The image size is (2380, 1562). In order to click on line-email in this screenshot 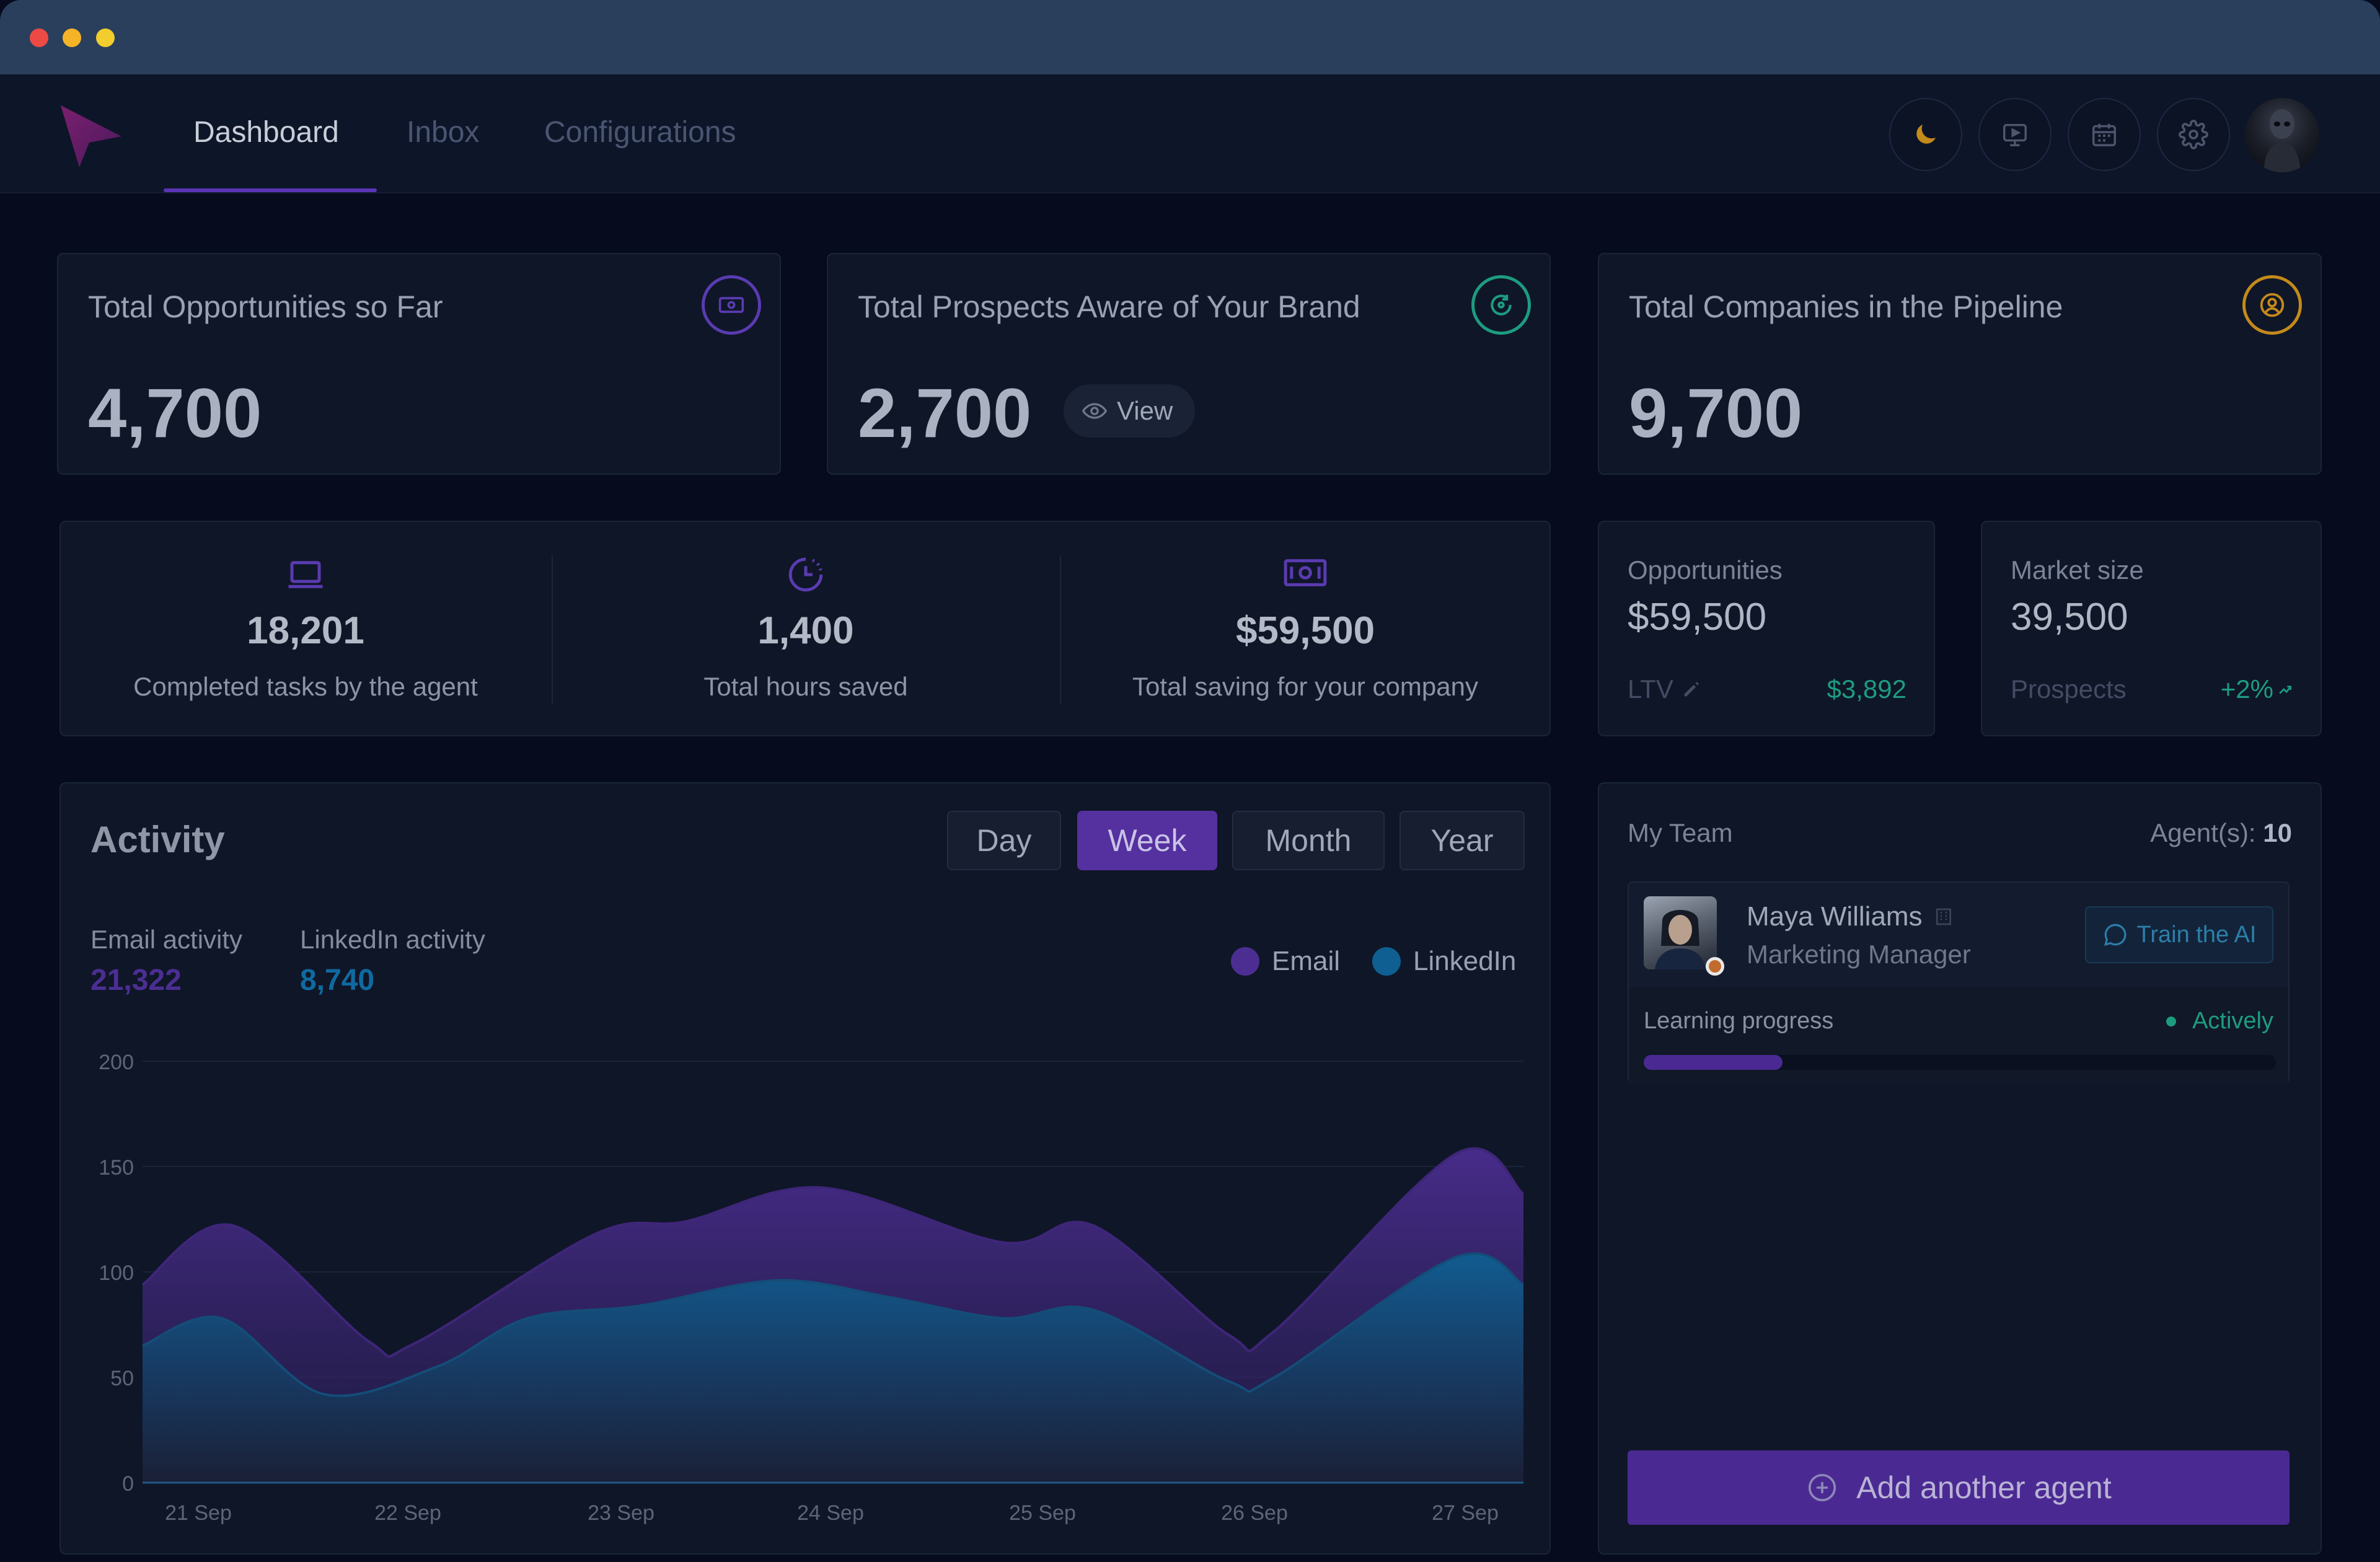, I will do `click(833, 1252)`.